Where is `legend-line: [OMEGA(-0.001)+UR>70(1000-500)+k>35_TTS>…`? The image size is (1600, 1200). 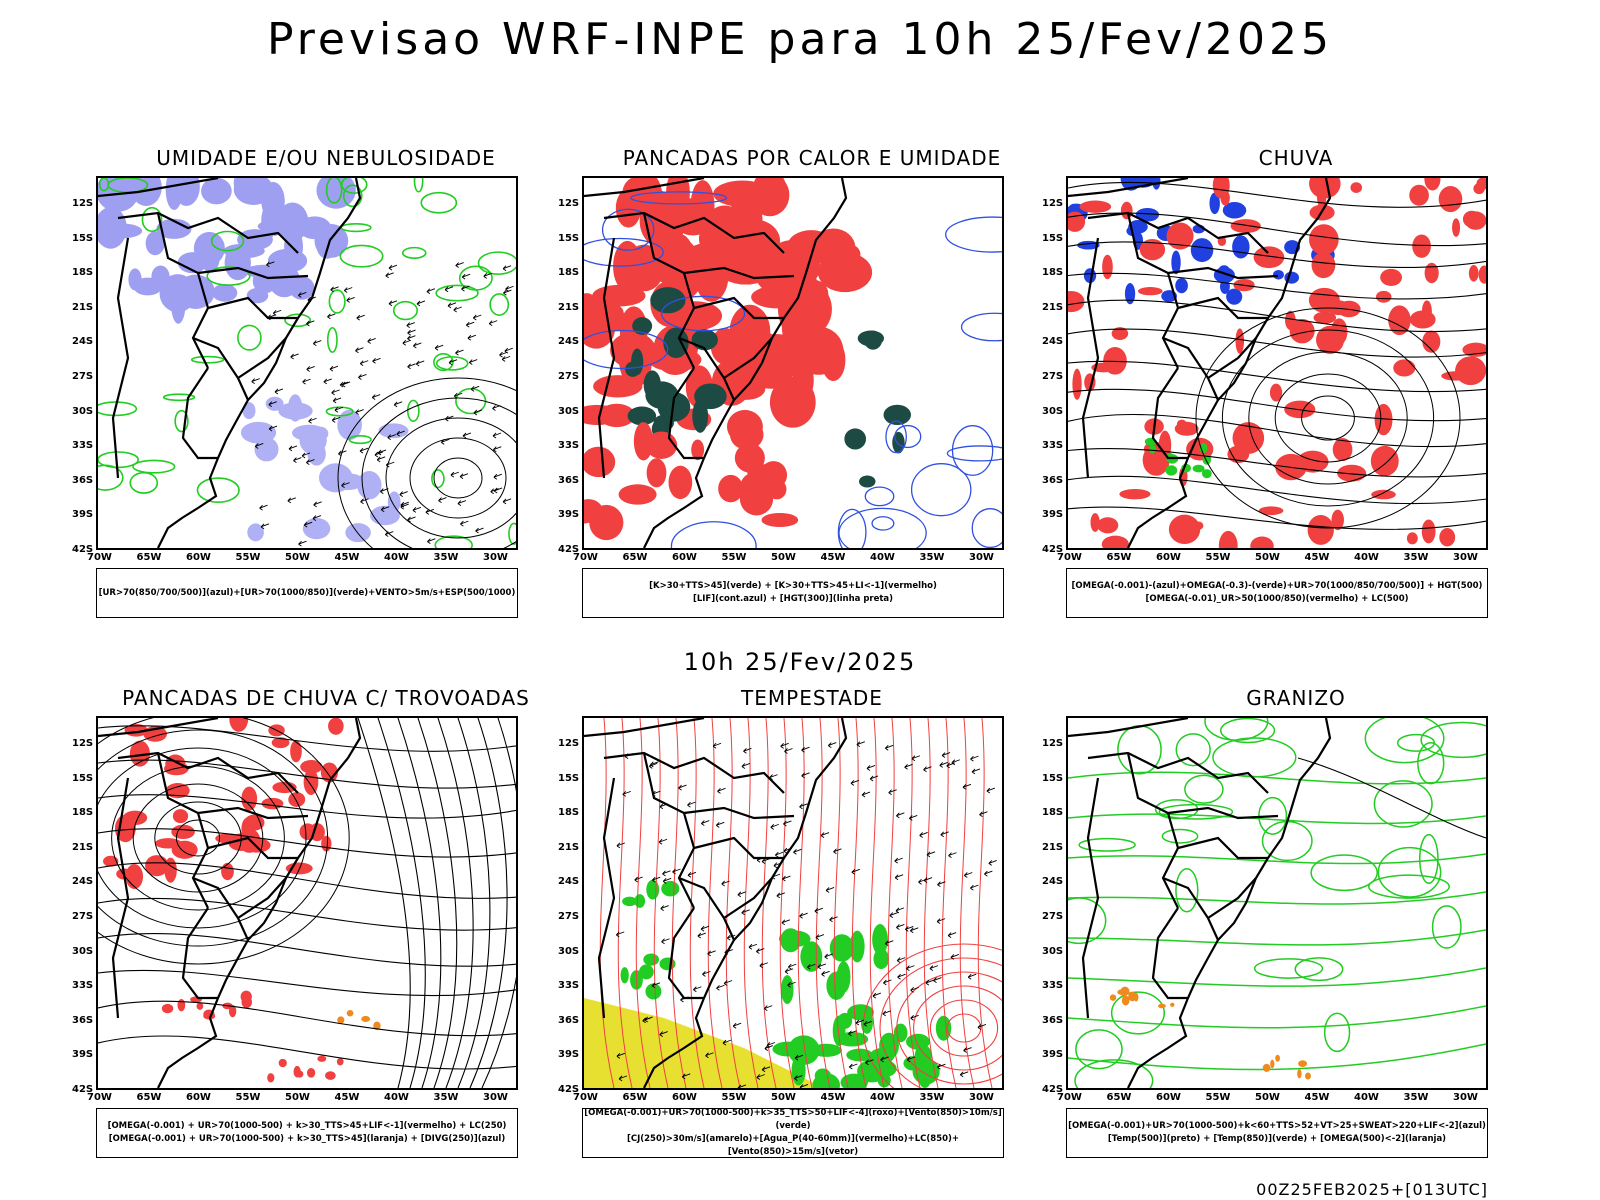
legend-line: [OMEGA(-0.001)+UR>70(1000-500)+k>35_TTS>… is located at coordinates (793, 1119).